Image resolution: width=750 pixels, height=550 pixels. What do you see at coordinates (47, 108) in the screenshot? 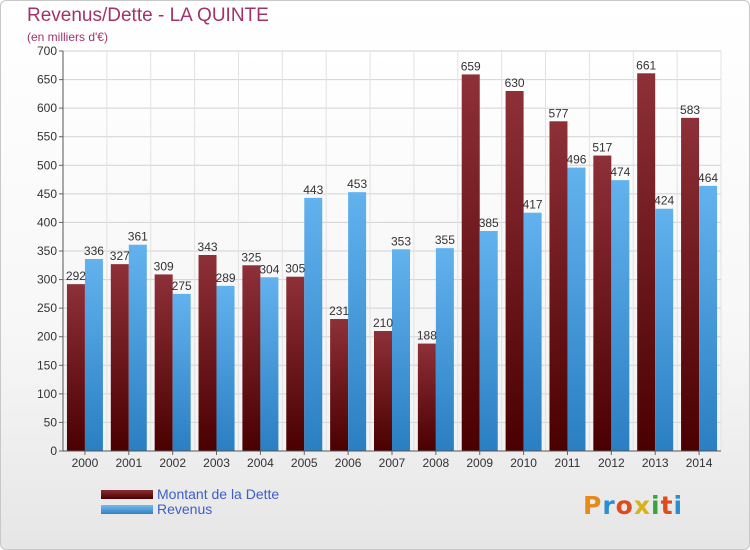
I see `y-tick-label: 600` at bounding box center [47, 108].